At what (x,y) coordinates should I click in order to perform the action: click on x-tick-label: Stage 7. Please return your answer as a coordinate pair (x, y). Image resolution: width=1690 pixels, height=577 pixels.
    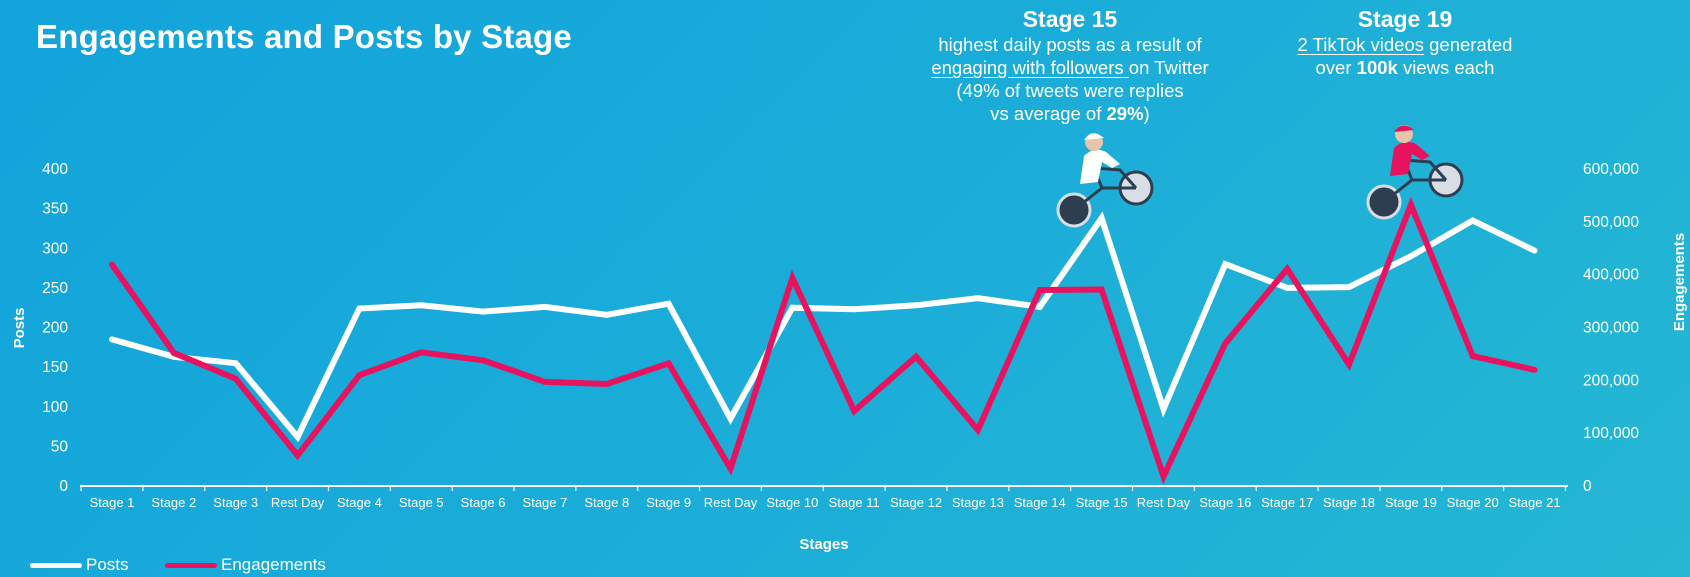
    Looking at the image, I should click on (545, 502).